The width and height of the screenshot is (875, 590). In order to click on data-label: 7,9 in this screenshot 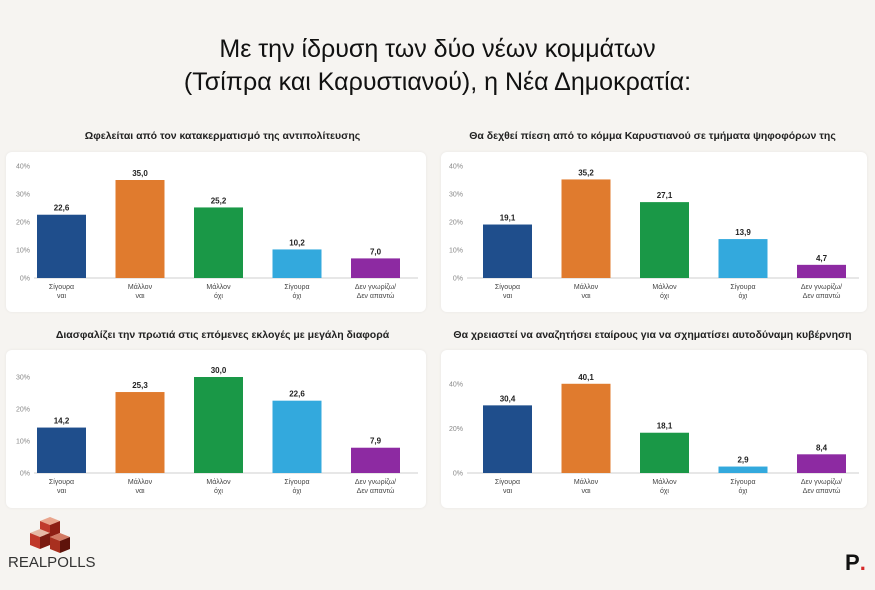, I will do `click(376, 441)`.